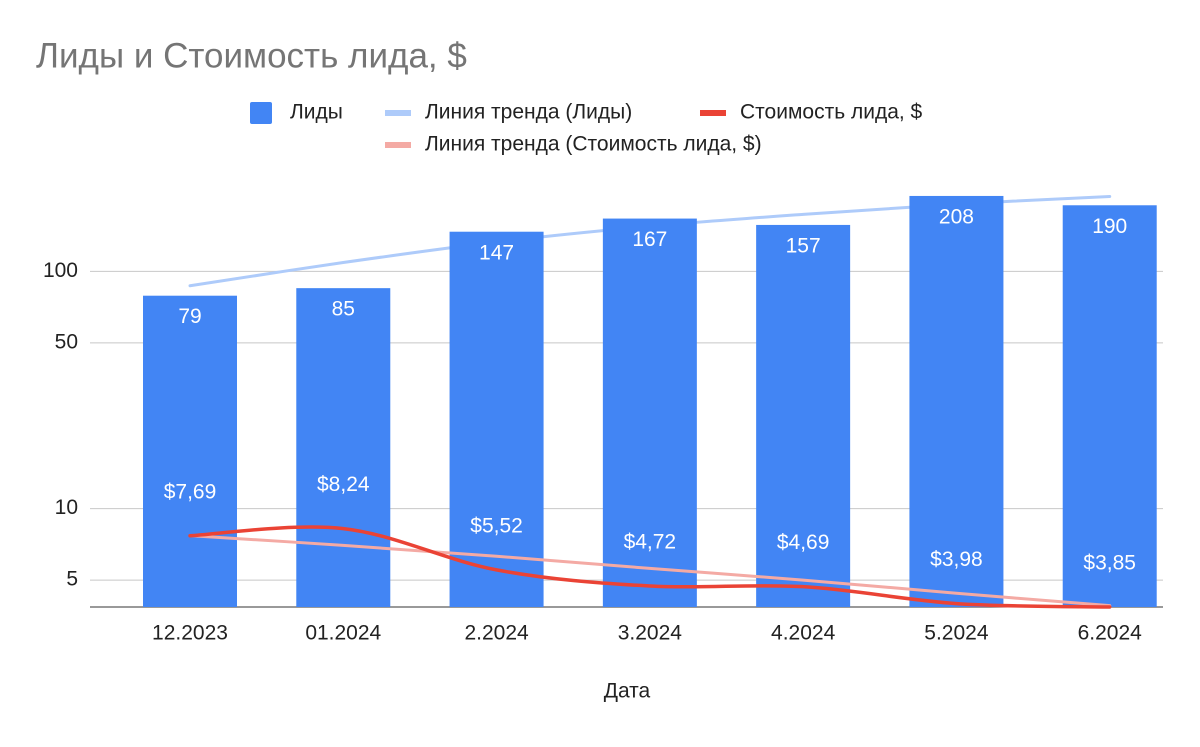 This screenshot has width=1200, height=747. Describe the element at coordinates (496, 252) in the screenshot. I see `bar-value-label: 147` at that location.